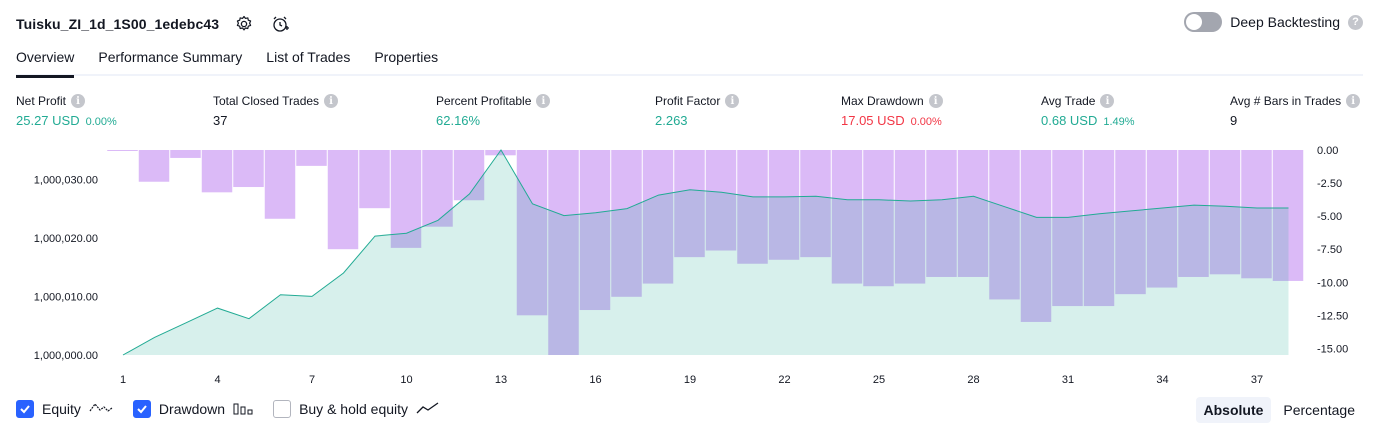 The image size is (1379, 435). What do you see at coordinates (356, 409) in the screenshot?
I see `legend-buy-hold: Buy & hold equity` at bounding box center [356, 409].